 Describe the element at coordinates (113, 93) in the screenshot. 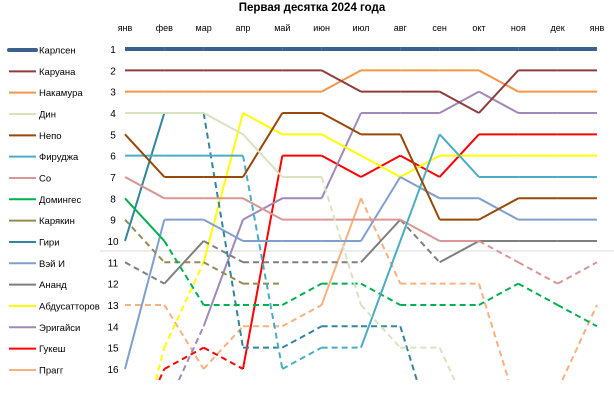

I see `y-tick-label: 3` at that location.